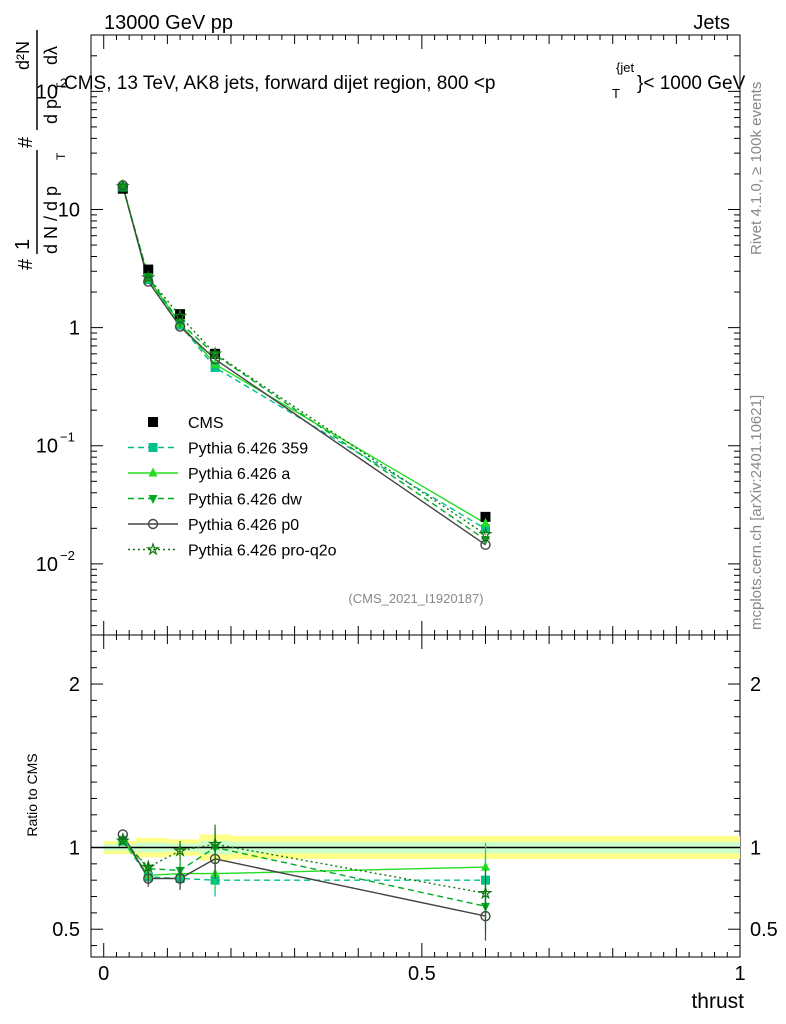 The height and width of the screenshot is (1024, 786). I want to click on lower-ytick-label-right: 0.5, so click(764, 930).